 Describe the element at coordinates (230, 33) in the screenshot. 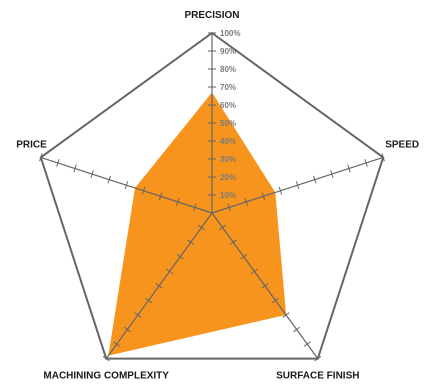

I see `tick-label: 100%` at that location.